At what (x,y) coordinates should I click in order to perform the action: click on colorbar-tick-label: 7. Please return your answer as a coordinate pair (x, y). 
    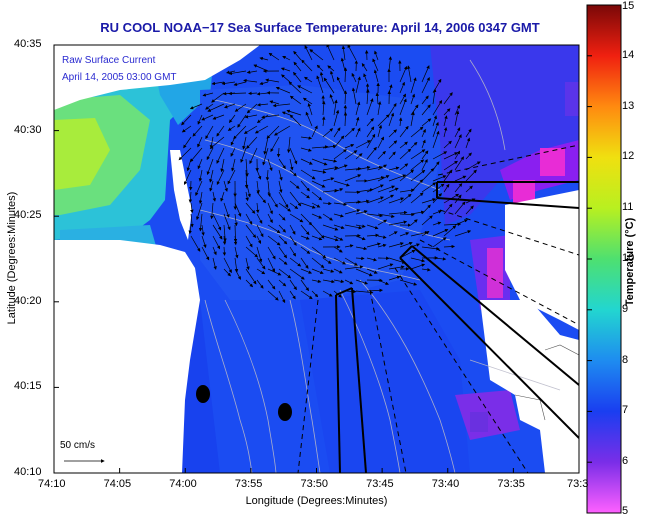
    Looking at the image, I should click on (625, 410).